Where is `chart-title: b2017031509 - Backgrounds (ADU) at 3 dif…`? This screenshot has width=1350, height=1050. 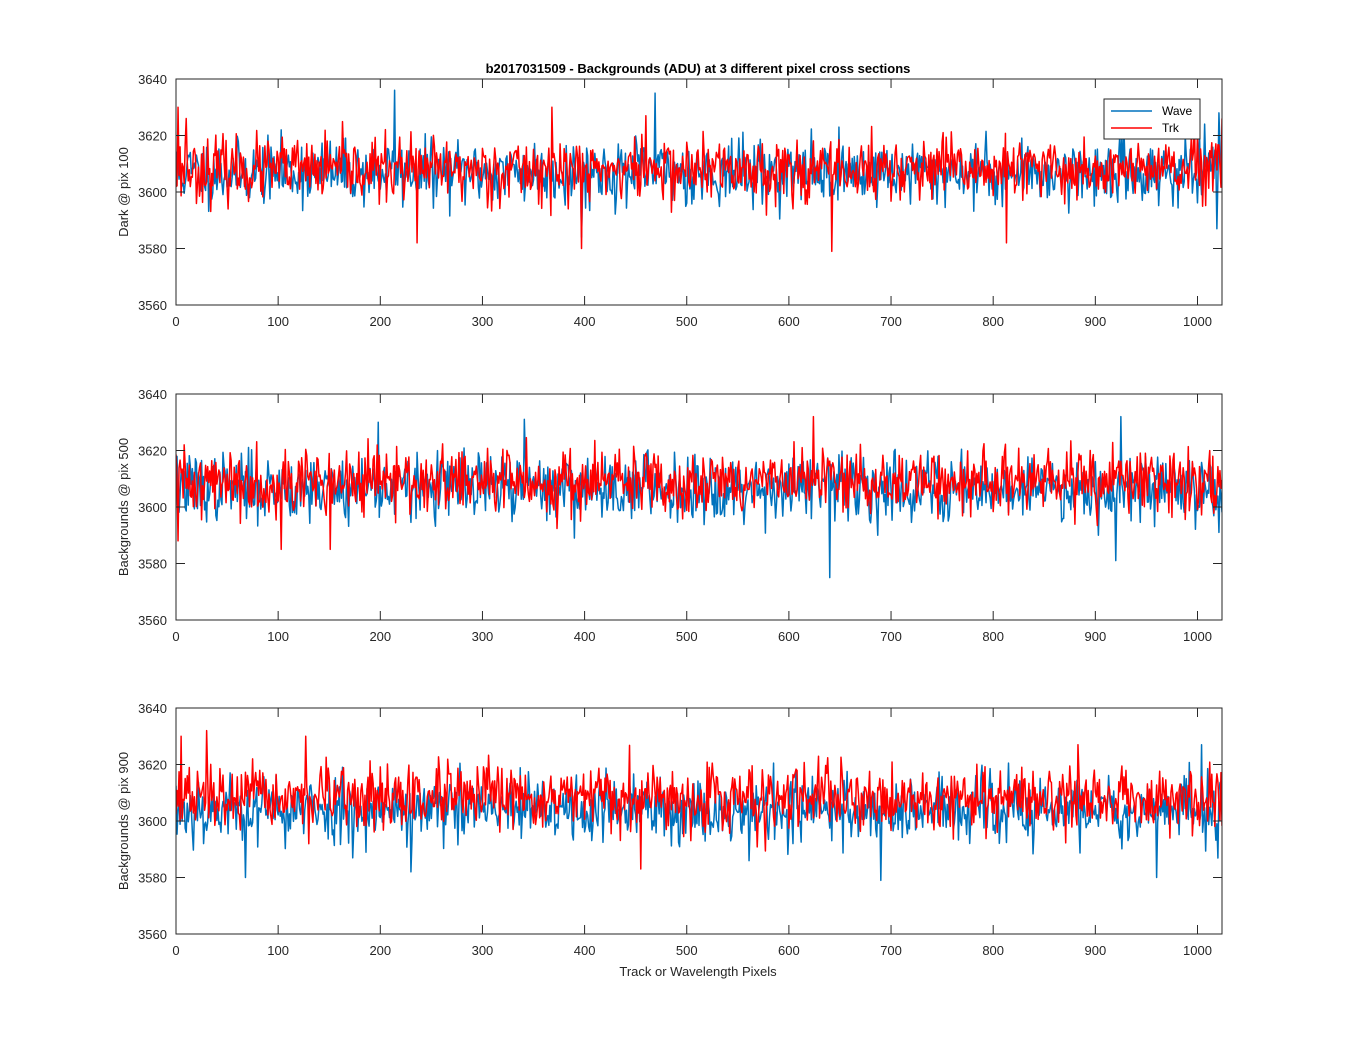 chart-title: b2017031509 - Backgrounds (ADU) at 3 dif… is located at coordinates (698, 68).